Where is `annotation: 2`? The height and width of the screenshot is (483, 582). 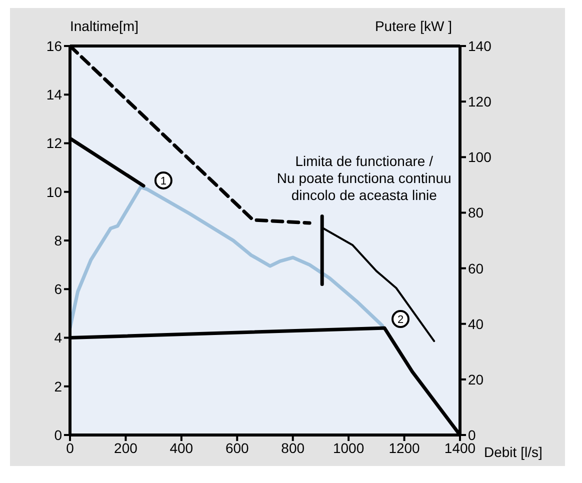
annotation: 2 is located at coordinates (400, 320).